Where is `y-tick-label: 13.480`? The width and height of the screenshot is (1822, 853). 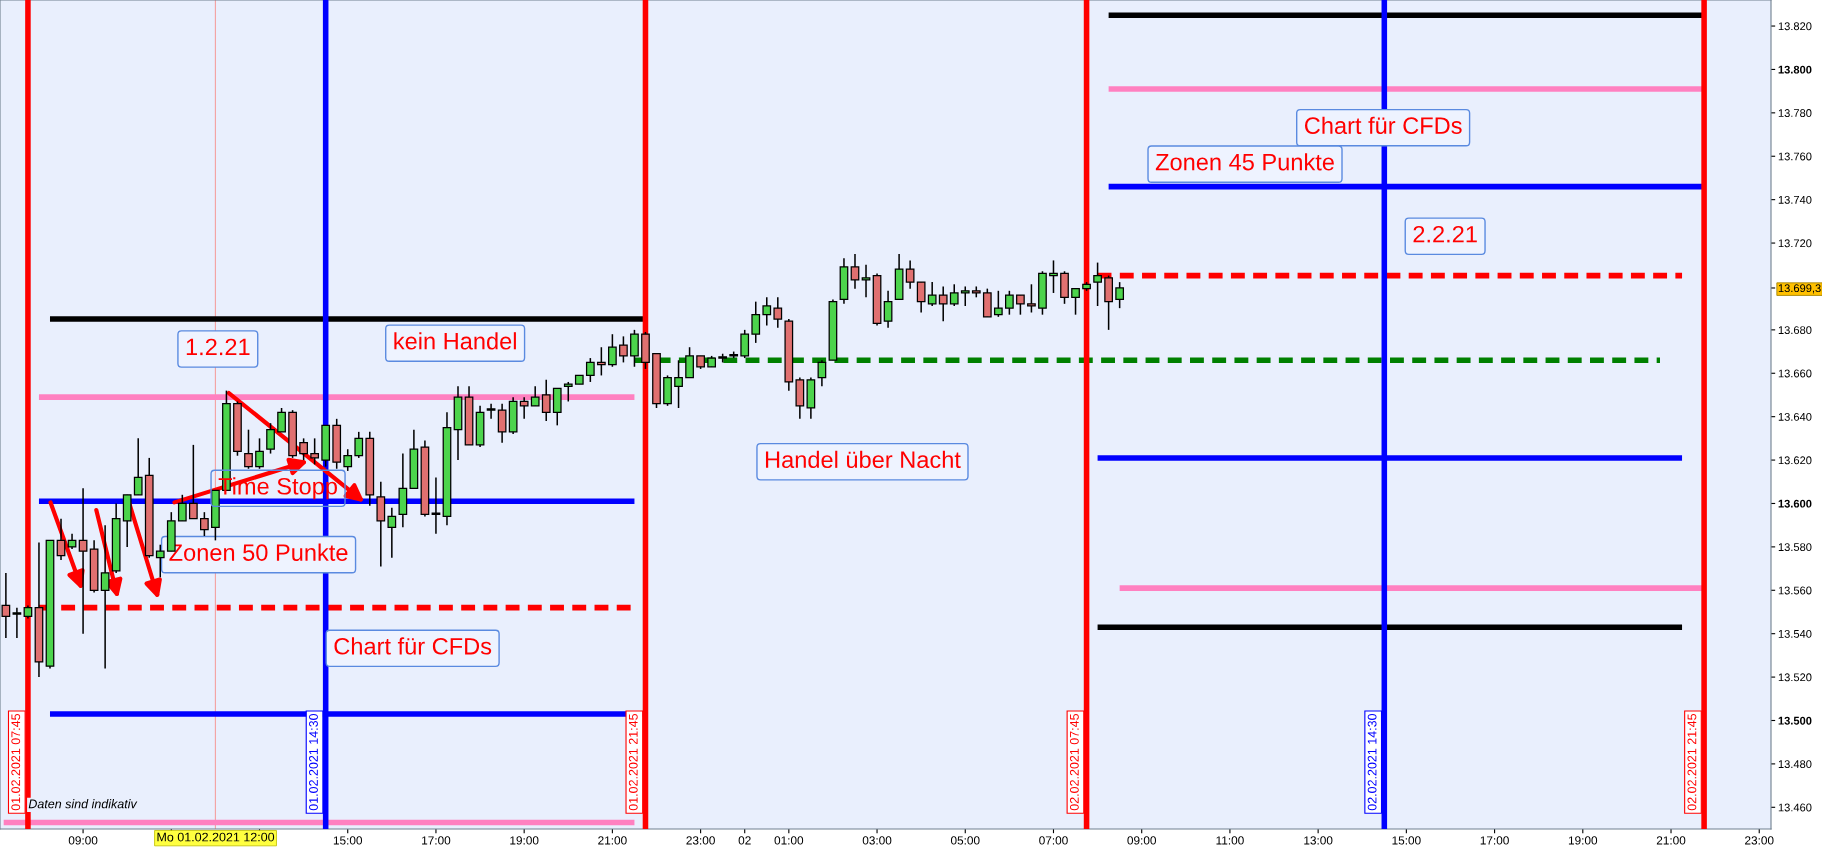
y-tick-label: 13.480 is located at coordinates (1795, 764).